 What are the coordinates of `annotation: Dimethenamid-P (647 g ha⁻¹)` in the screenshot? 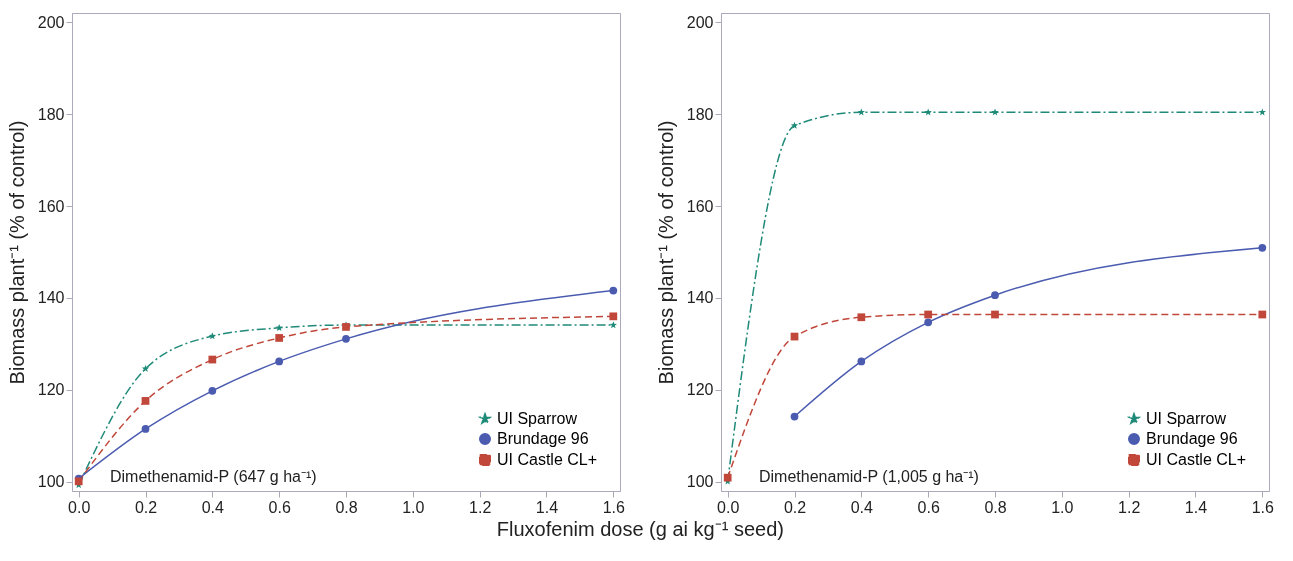 It's located at (213, 476).